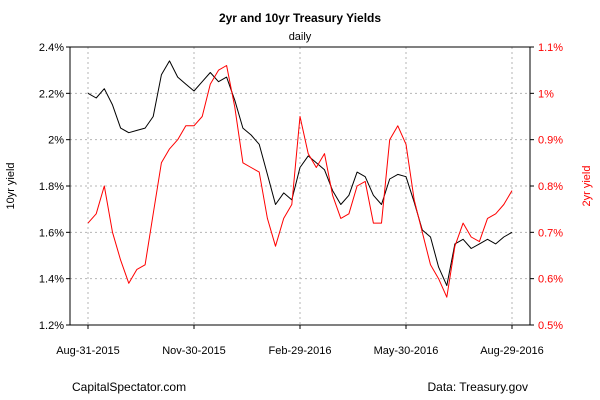 The image size is (600, 400). What do you see at coordinates (406, 351) in the screenshot?
I see `x-tick-label: May-30-2016` at bounding box center [406, 351].